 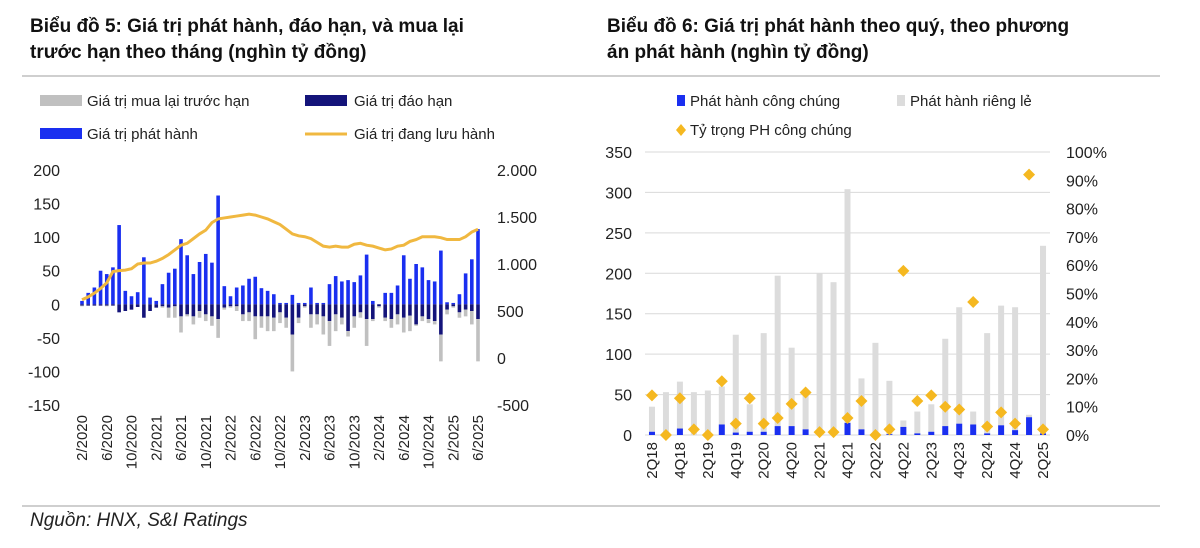 I want to click on y-tick-label: 100, so click(x=46, y=238).